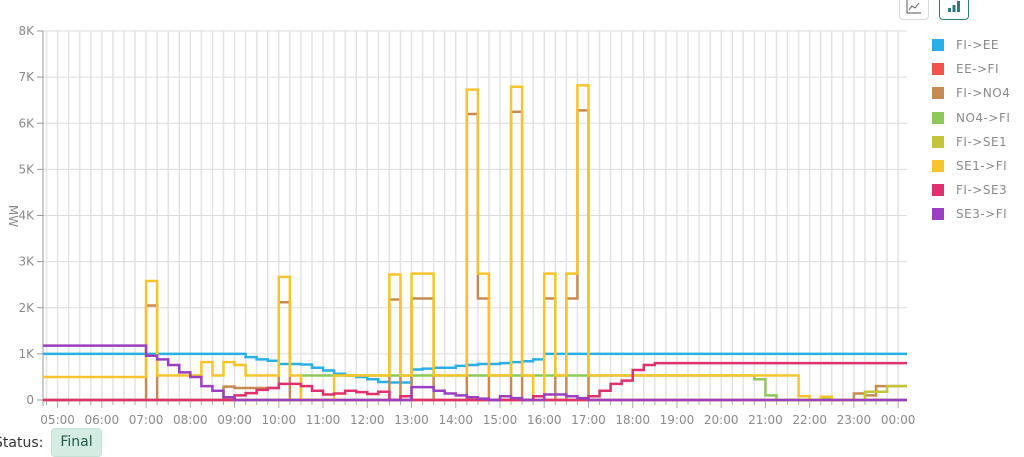 The image size is (1024, 457). I want to click on x-tick-label: 05:00, so click(57, 420).